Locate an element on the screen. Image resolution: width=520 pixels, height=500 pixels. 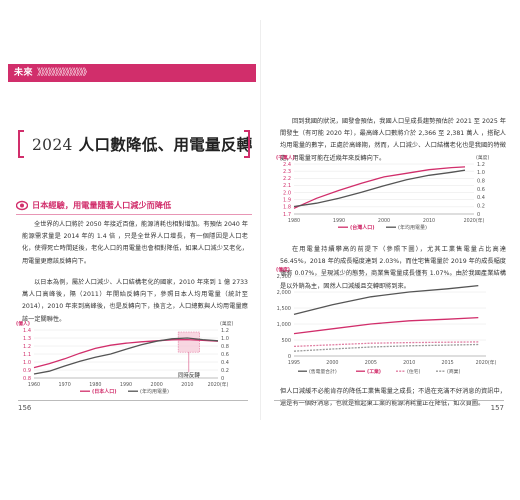
y-left-tick-label: 2.3 is located at coordinates (287, 172).